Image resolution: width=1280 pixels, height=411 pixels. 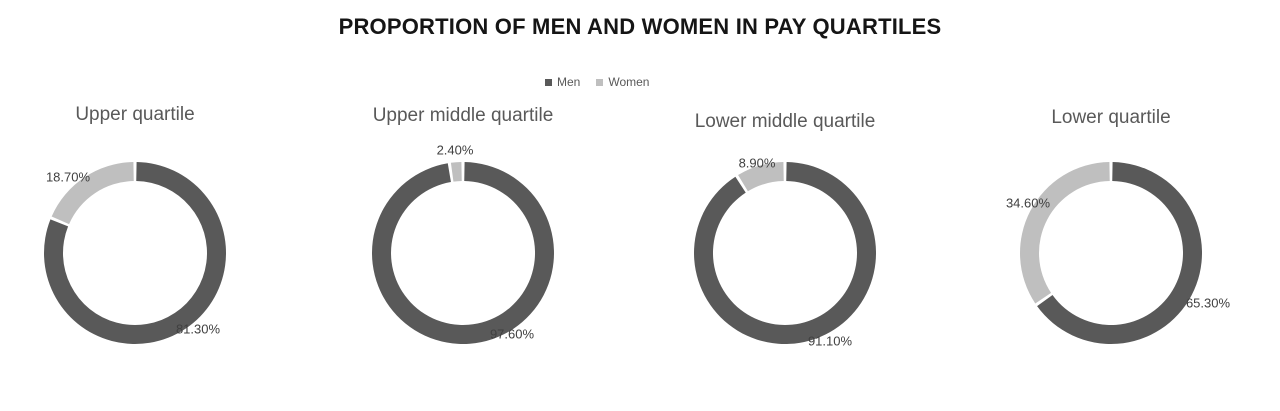 What do you see at coordinates (785, 121) in the screenshot?
I see `chart-title-lower-middle-quartile: Lower middle quartile` at bounding box center [785, 121].